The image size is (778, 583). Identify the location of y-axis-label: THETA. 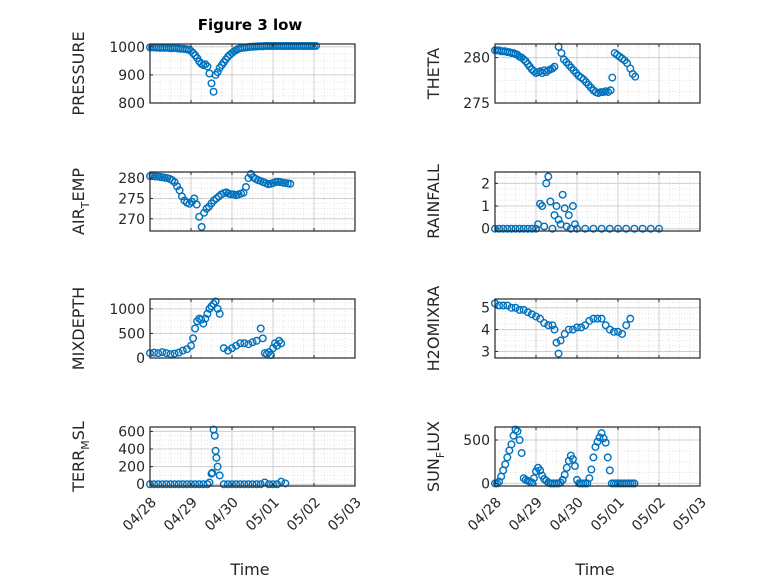
(433, 74).